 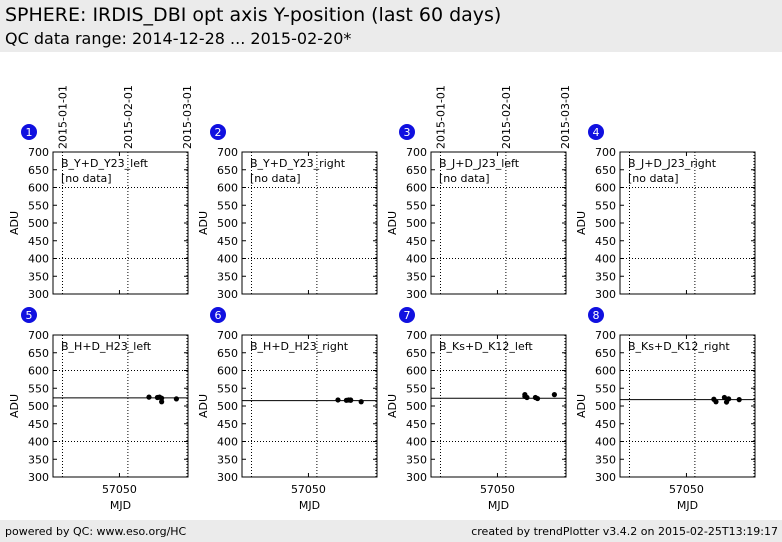 What do you see at coordinates (29, 132) in the screenshot?
I see `panel-number: 1` at bounding box center [29, 132].